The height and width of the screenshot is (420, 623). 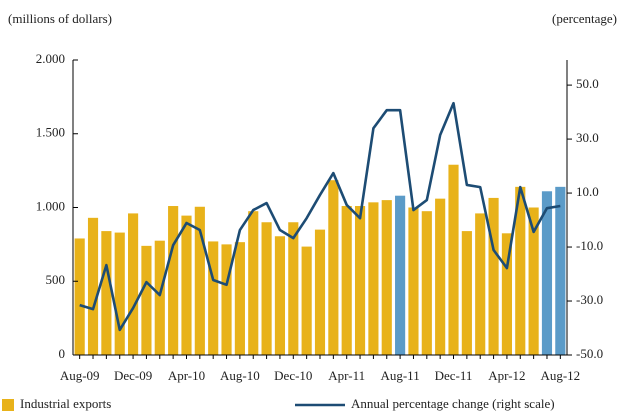 I want to click on legend-label: Industrial exports, so click(x=65, y=403).